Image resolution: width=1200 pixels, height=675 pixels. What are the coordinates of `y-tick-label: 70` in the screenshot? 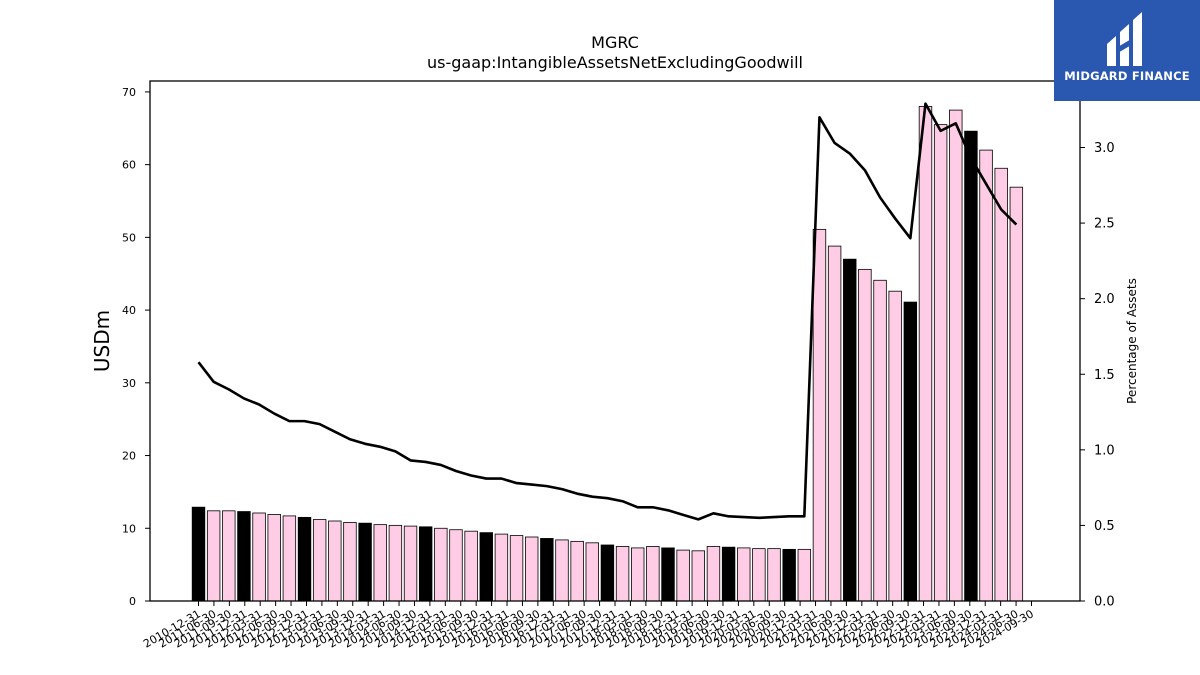 It's located at (129, 92).